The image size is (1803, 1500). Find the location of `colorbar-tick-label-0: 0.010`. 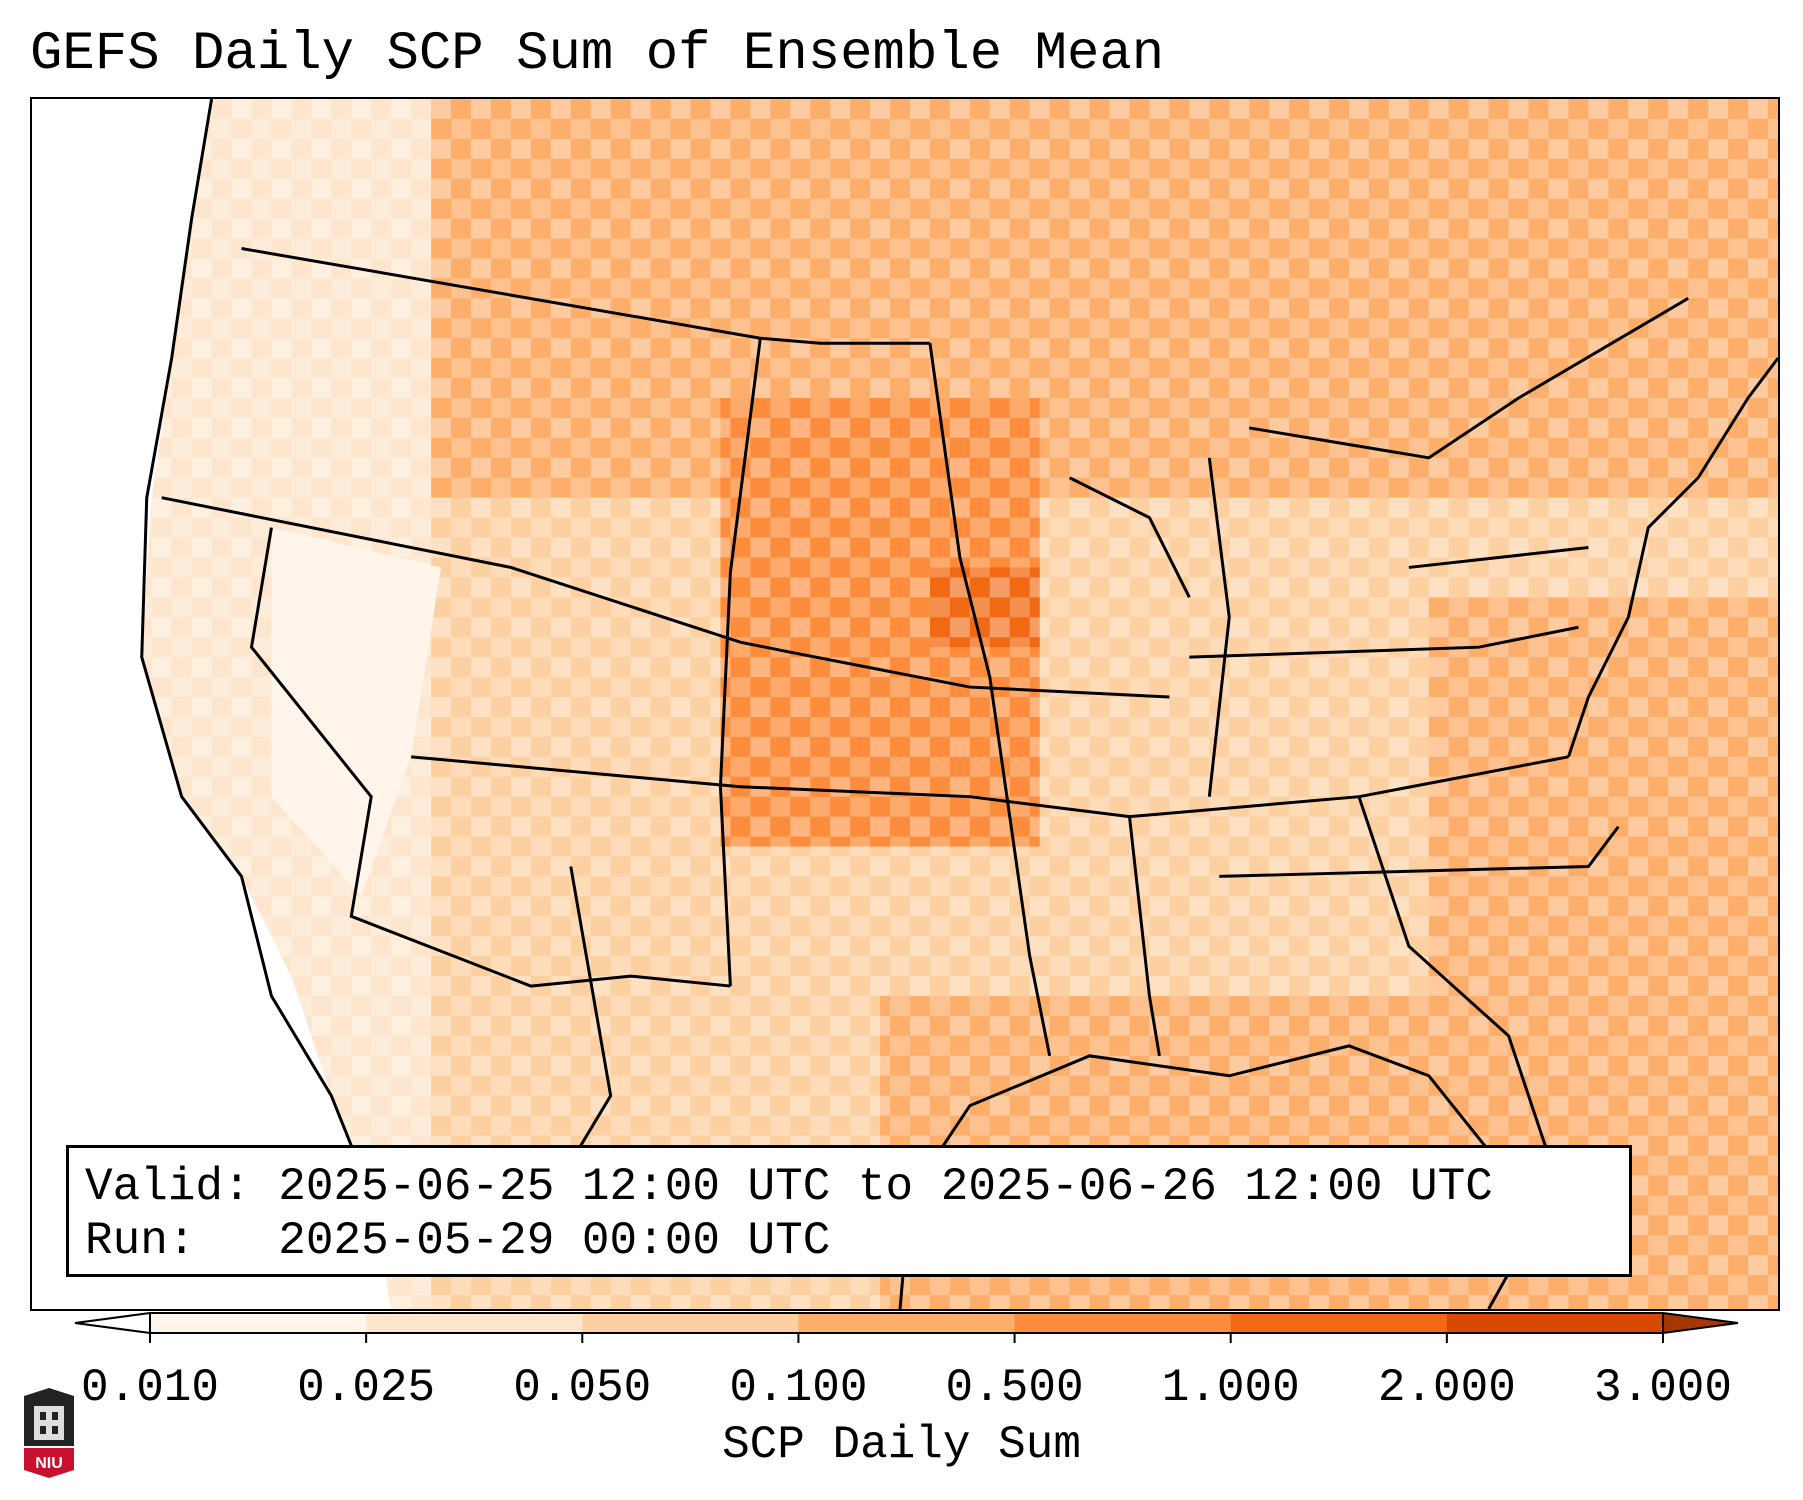

colorbar-tick-label-0: 0.010 is located at coordinates (150, 1388).